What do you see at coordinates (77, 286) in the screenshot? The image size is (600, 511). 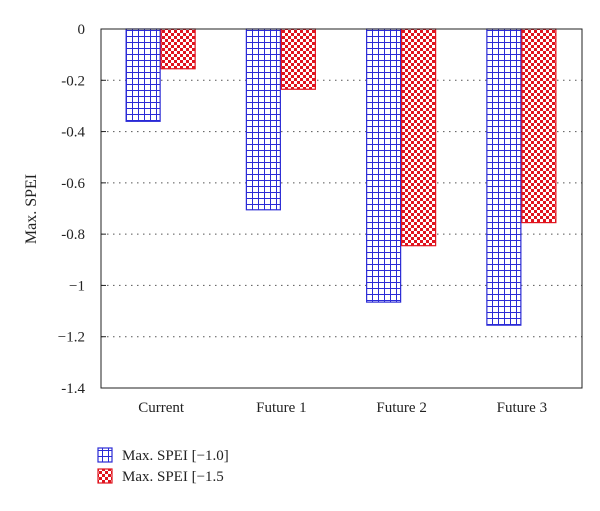 I see `y-tick-label: −1` at bounding box center [77, 286].